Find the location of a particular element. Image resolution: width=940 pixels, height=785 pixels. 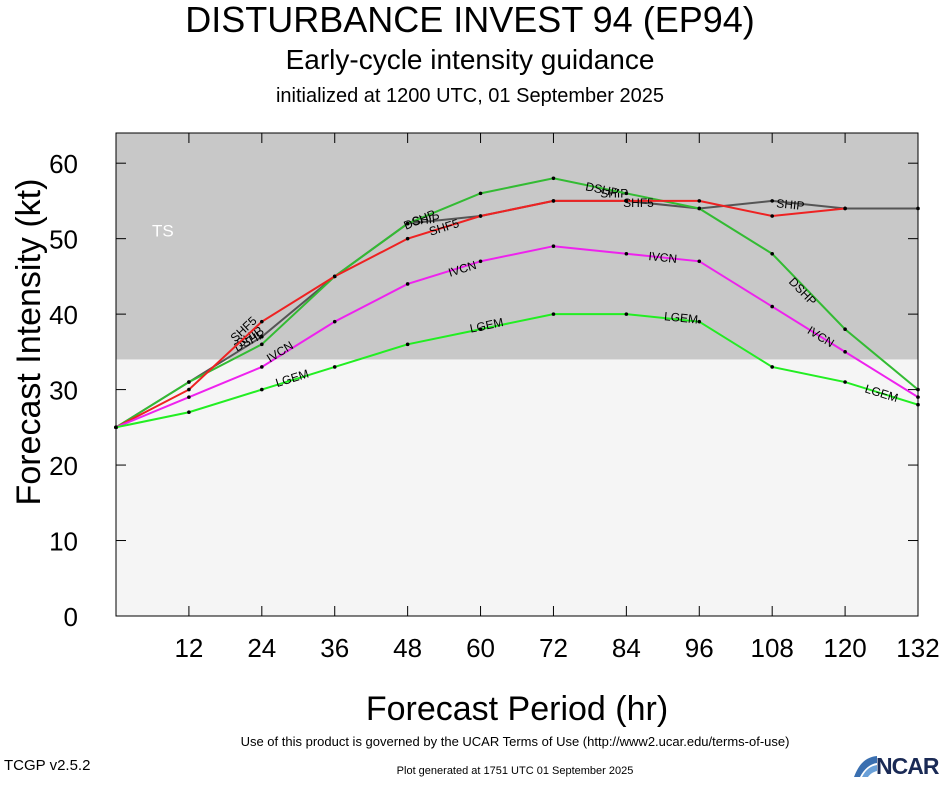

series-line-lgem is located at coordinates (517, 371).